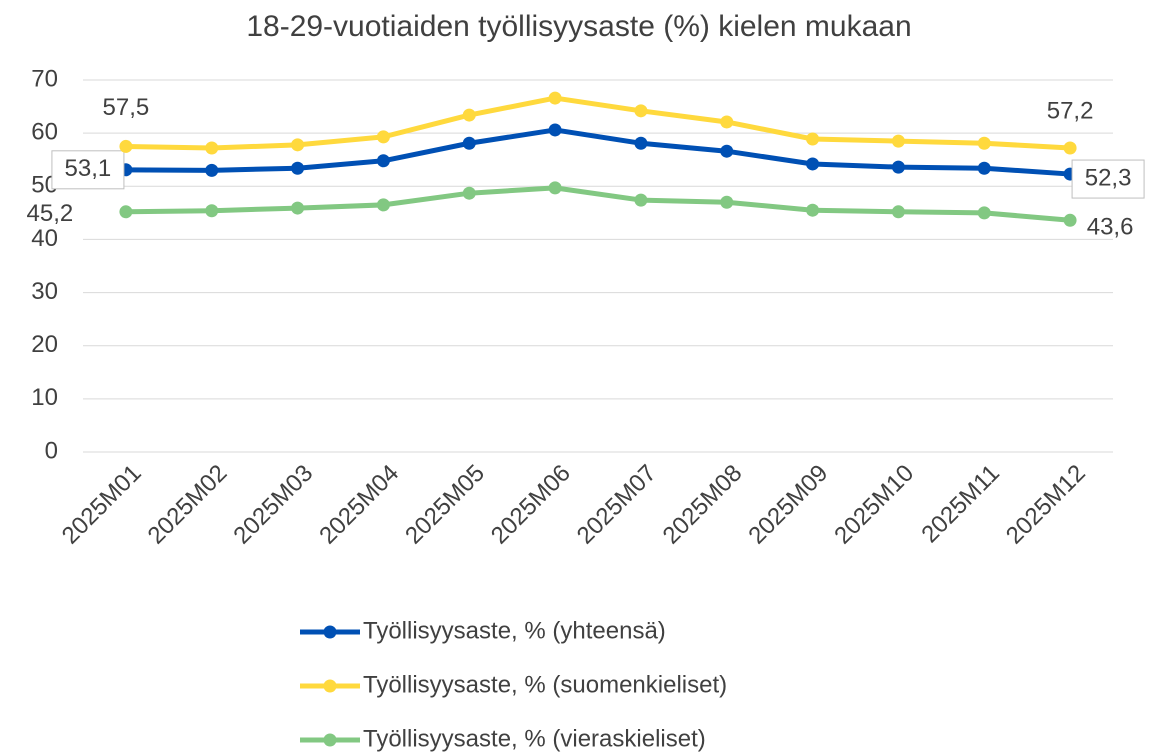 The height and width of the screenshot is (754, 1158). I want to click on x-tick-label: 2025M04, so click(359, 505).